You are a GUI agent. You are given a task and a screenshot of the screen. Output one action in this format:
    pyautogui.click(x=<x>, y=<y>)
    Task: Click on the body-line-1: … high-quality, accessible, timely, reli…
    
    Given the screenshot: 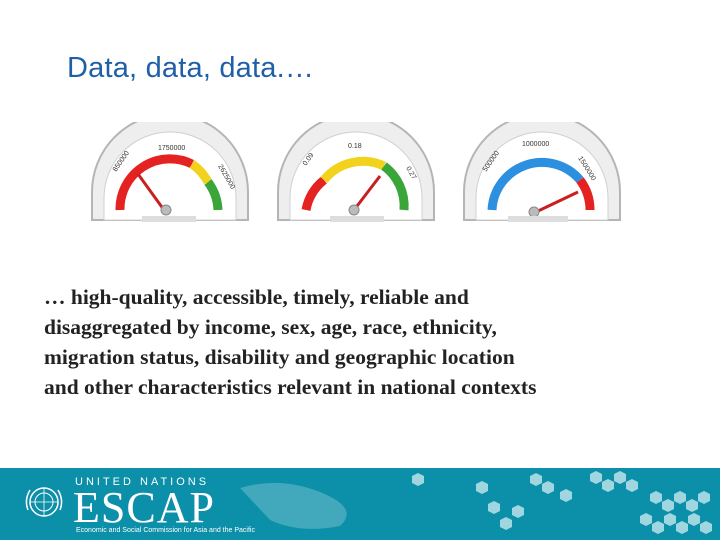 What is the action you would take?
    pyautogui.click(x=256, y=297)
    